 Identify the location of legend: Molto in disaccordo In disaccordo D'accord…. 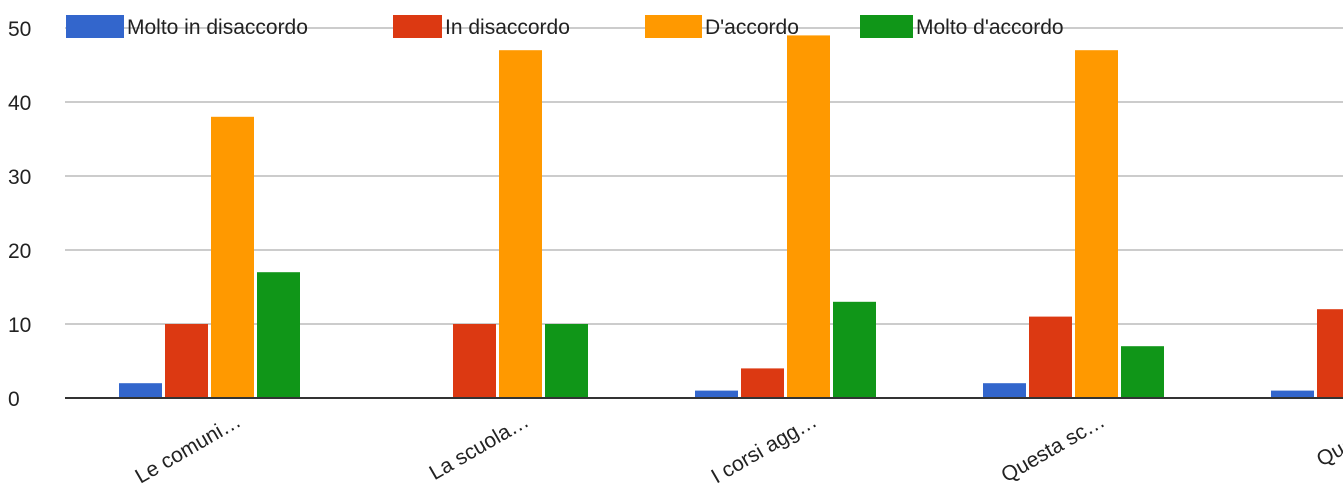
(565, 27).